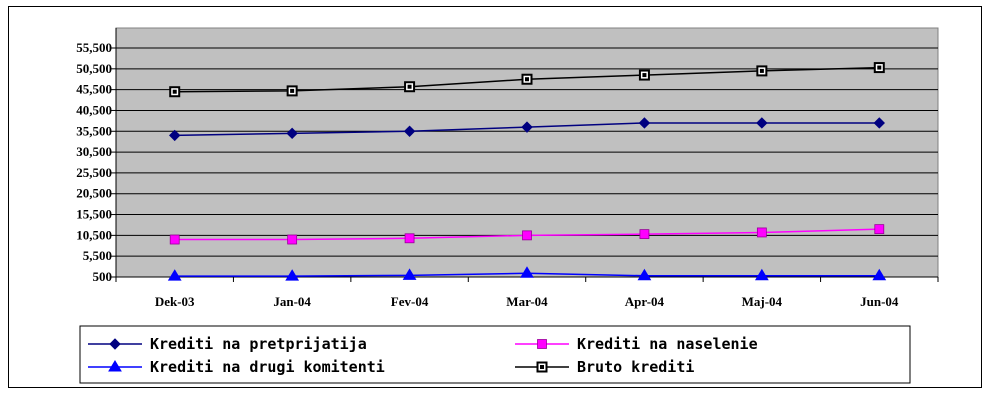 Image resolution: width=991 pixels, height=394 pixels. I want to click on x-tick-label: Dek-03, so click(175, 301).